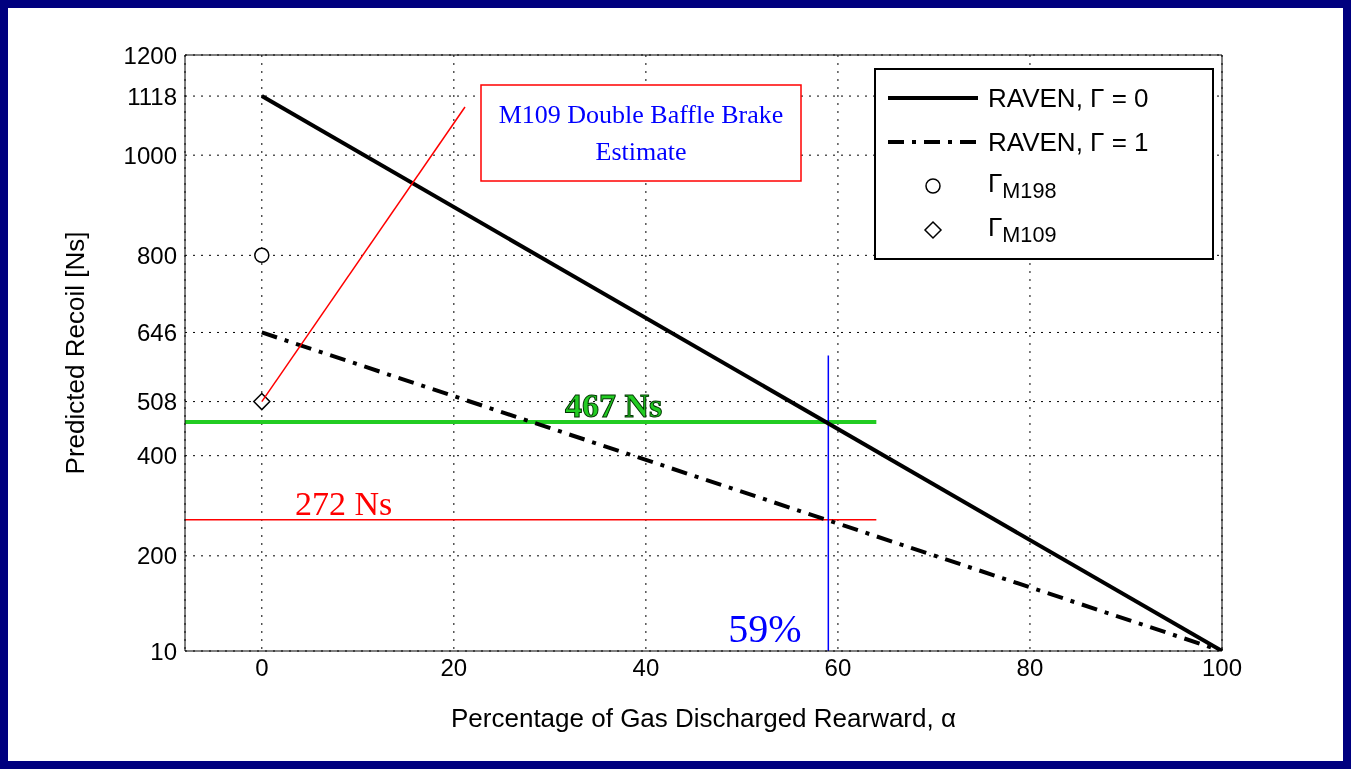 The height and width of the screenshot is (769, 1351). I want to click on y-tick-label: 1118, so click(152, 96).